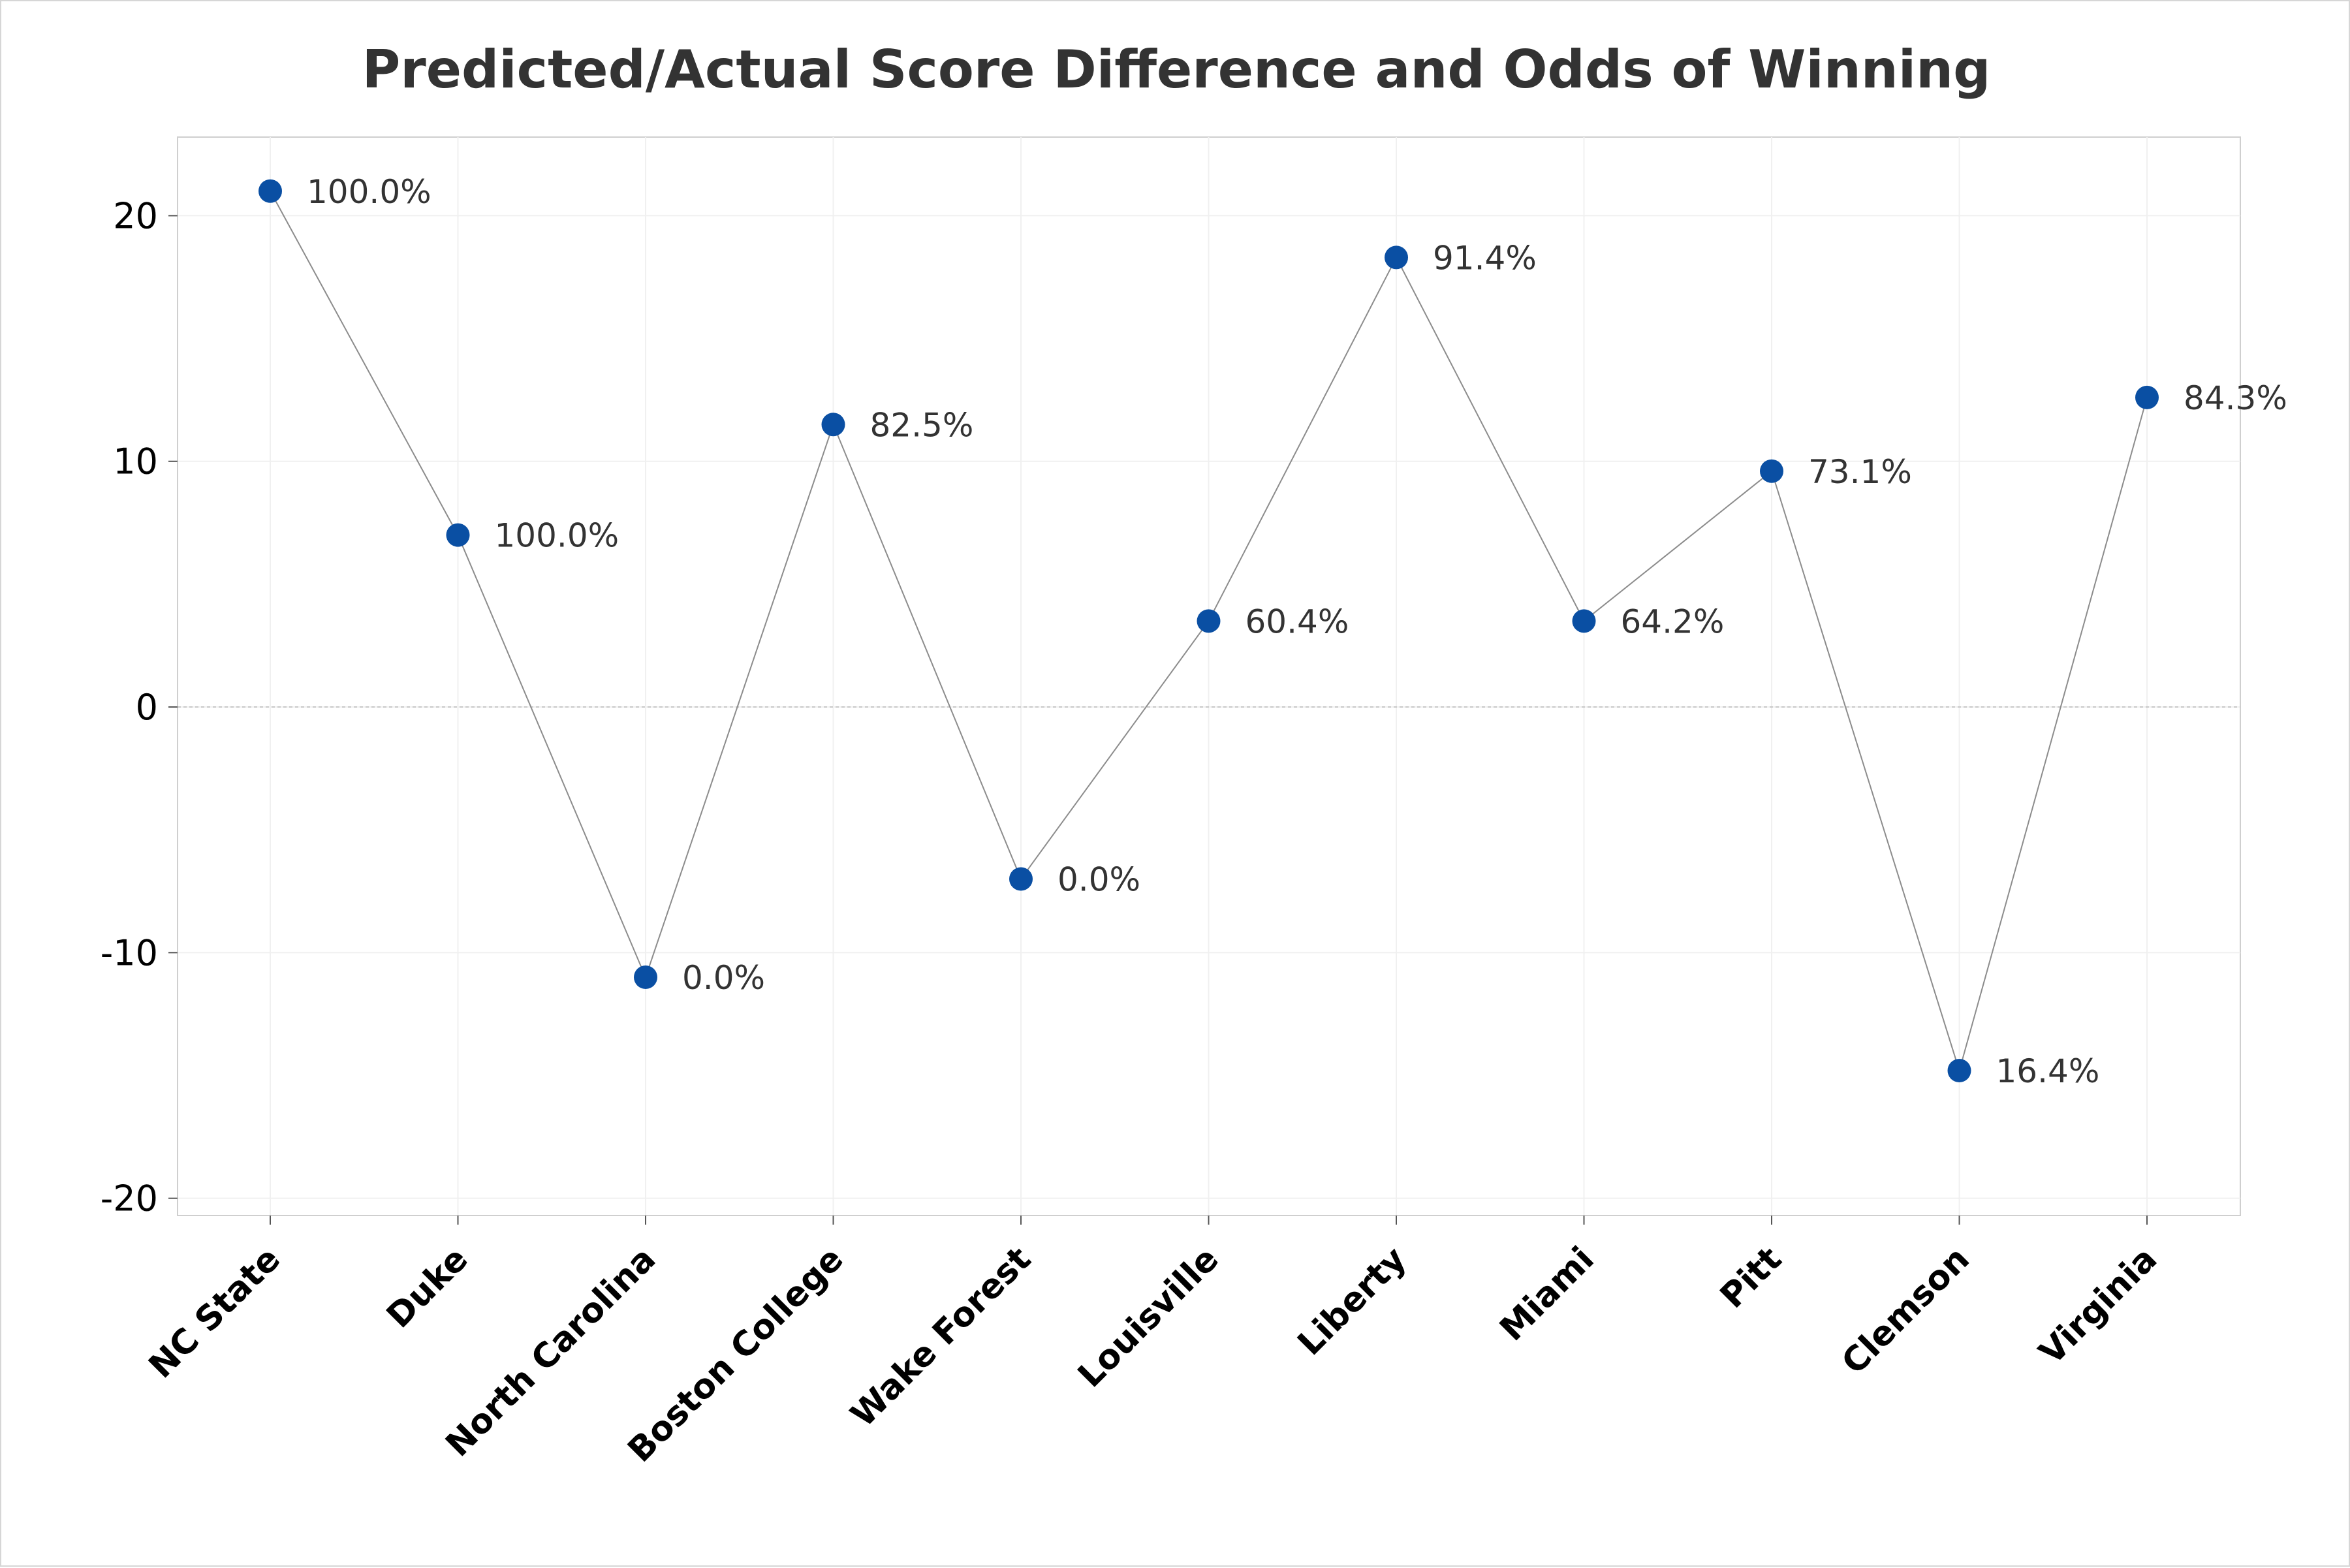  Describe the element at coordinates (941, 1338) in the screenshot. I see `x-tick-label: Wake Forest` at that location.